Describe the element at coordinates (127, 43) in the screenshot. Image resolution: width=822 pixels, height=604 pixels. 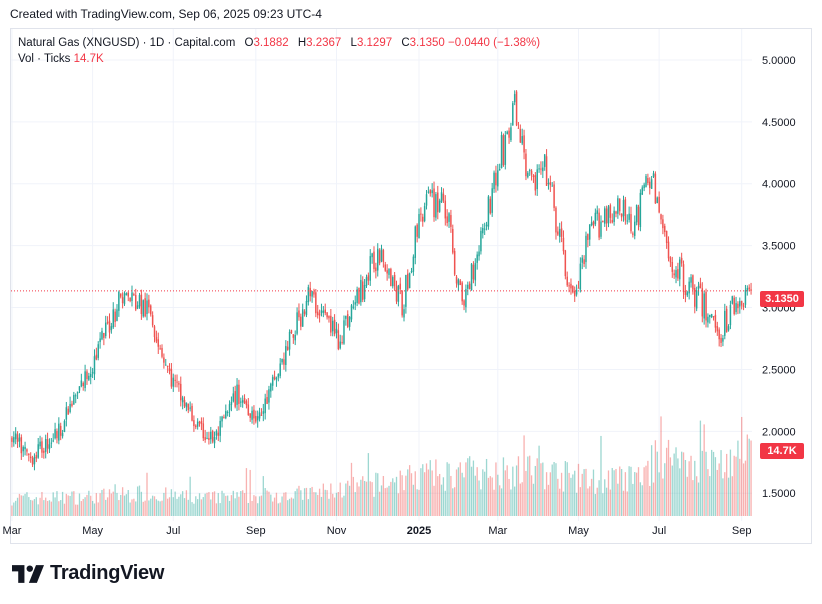
I see `legend-symbol: Natural Gas (XNGUSD) · 1D · Capital.com` at that location.